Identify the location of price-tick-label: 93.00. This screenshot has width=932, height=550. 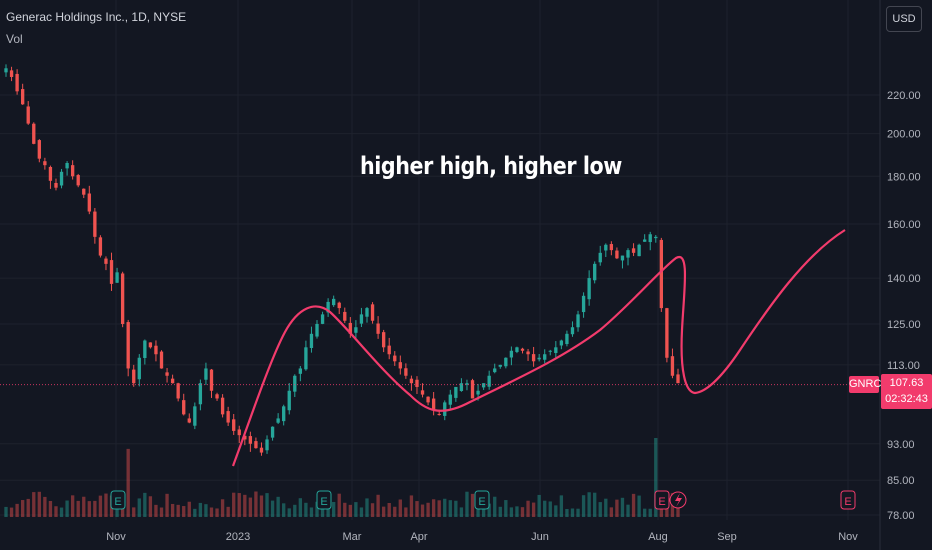
(901, 445).